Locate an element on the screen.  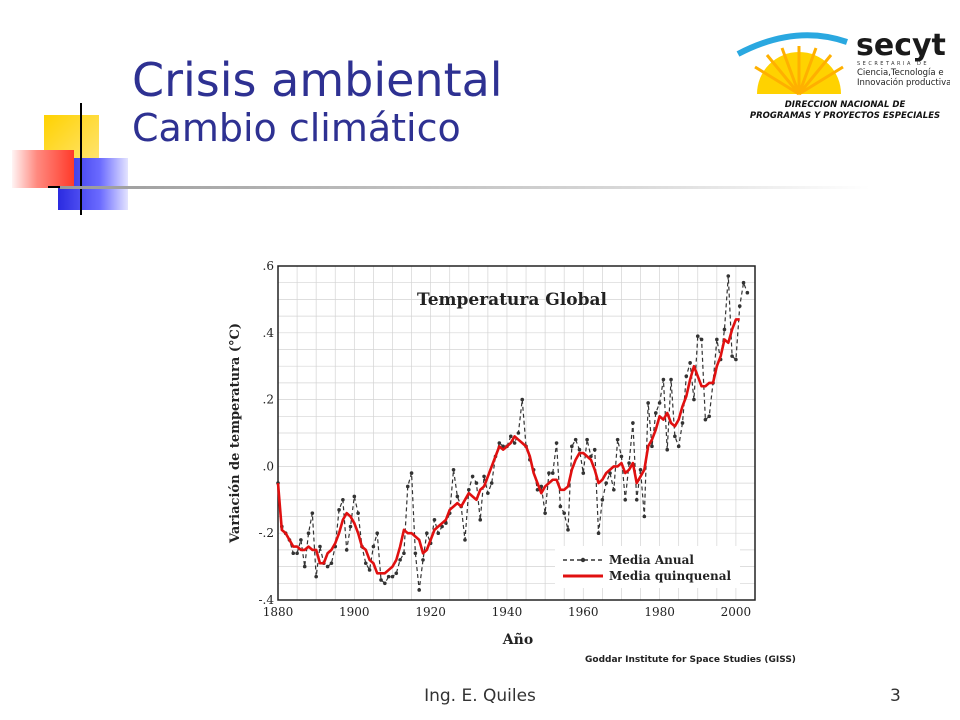
y-tick-label: -.2 is located at coordinates (266, 533).